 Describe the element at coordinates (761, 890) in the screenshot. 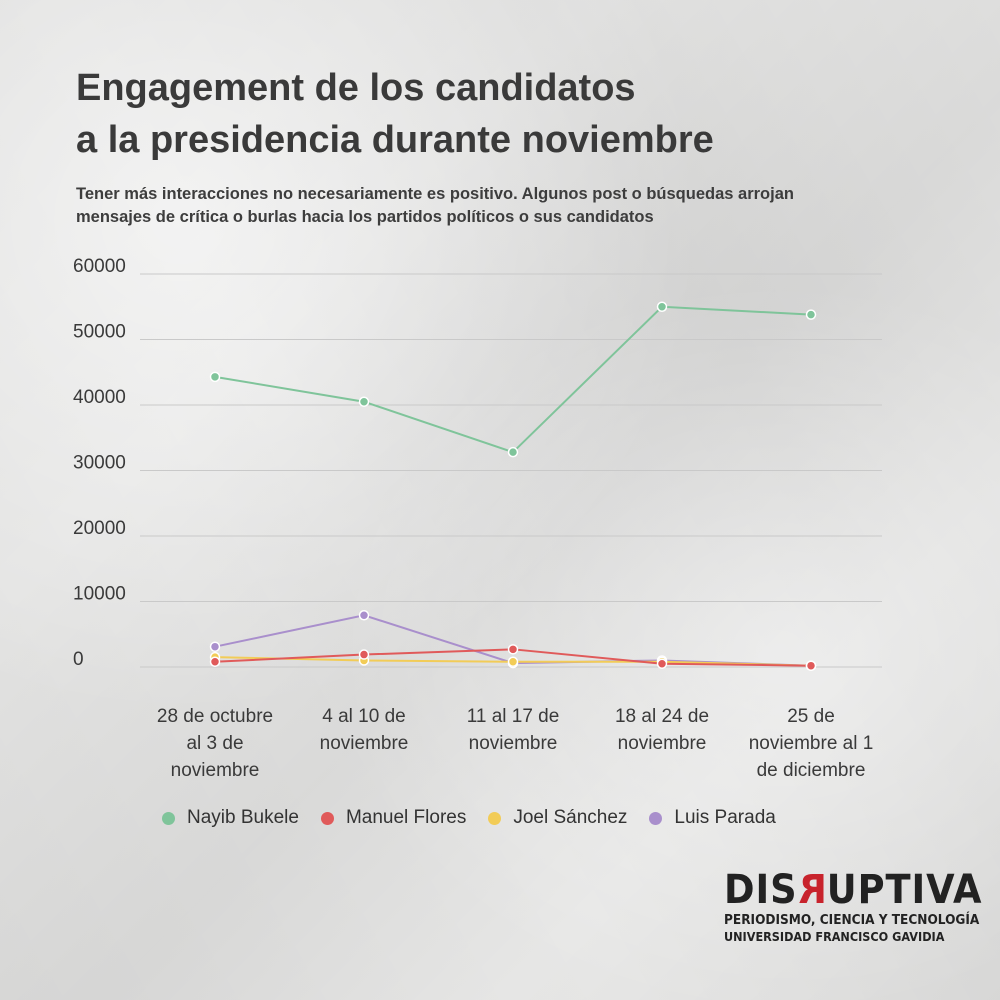

I see `logo-word-start: DIS` at that location.